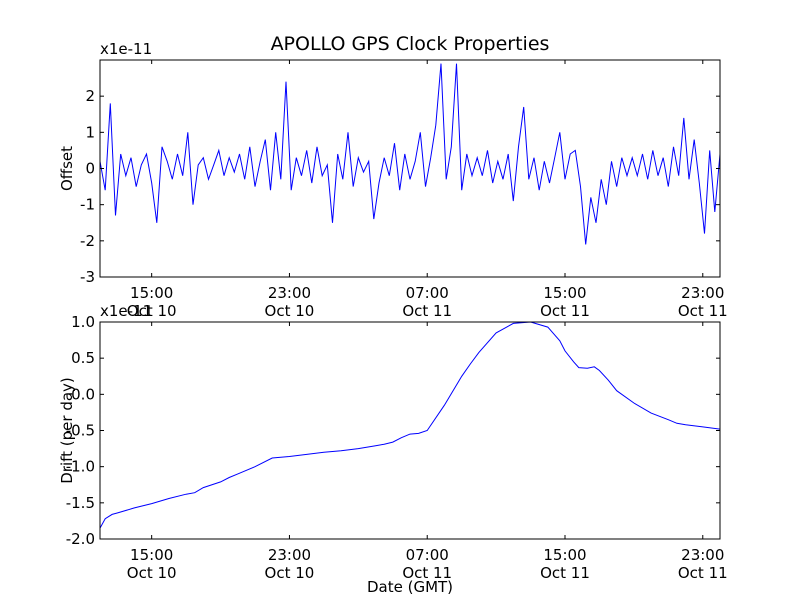  Describe the element at coordinates (83, 358) in the screenshot. I see `y-tick-label: 0.5` at that location.